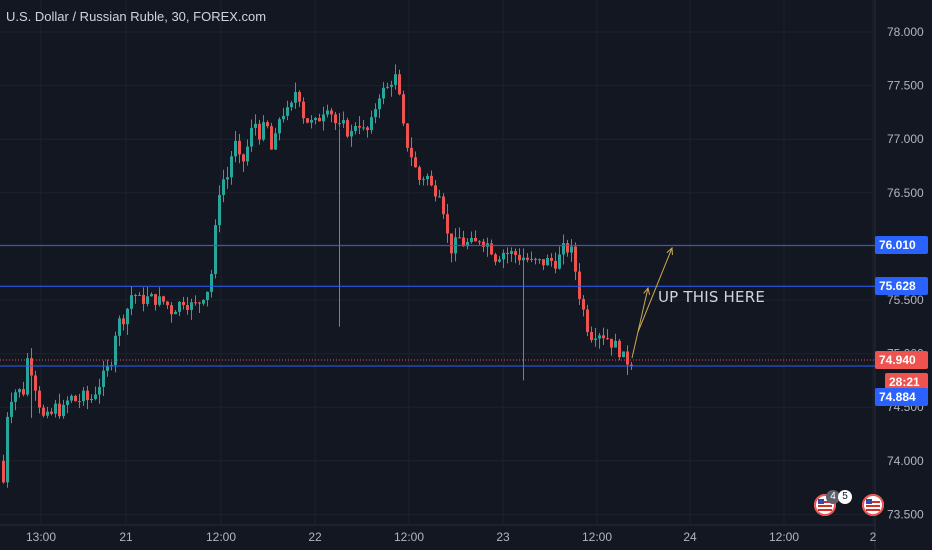 This screenshot has height=550, width=932. What do you see at coordinates (905, 514) in the screenshot?
I see `y-tick-label: 73.500` at bounding box center [905, 514].